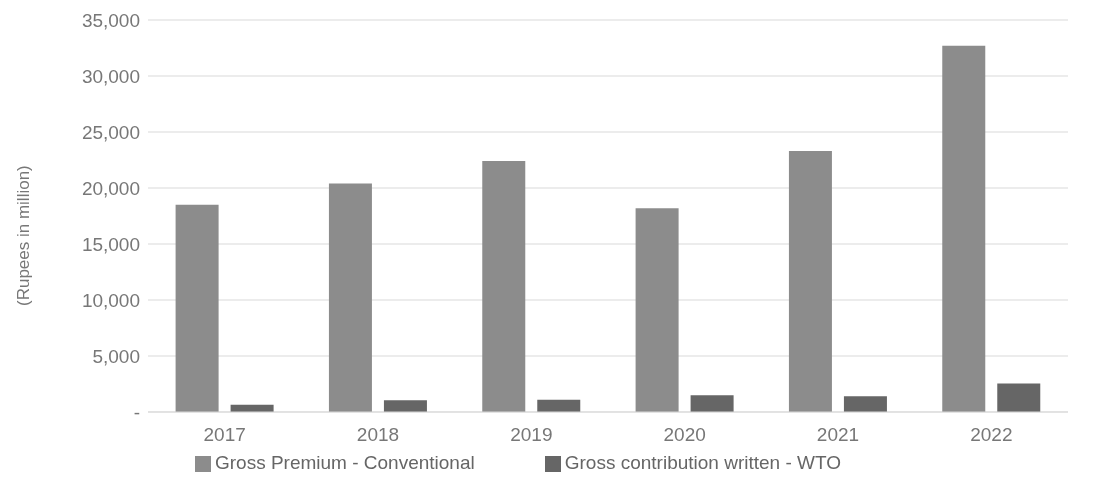 Image resolution: width=1098 pixels, height=494 pixels. Describe the element at coordinates (684, 435) in the screenshot. I see `x-tick-label: 2020` at that location.